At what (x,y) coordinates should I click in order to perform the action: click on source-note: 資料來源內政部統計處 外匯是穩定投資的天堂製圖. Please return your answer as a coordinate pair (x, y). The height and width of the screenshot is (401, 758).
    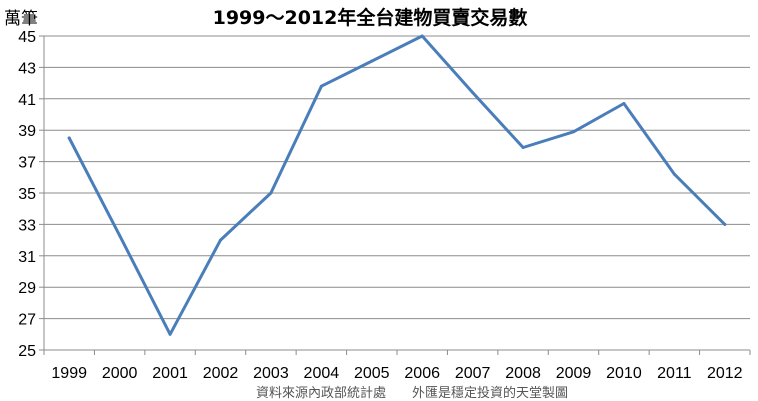
    Looking at the image, I should click on (412, 393).